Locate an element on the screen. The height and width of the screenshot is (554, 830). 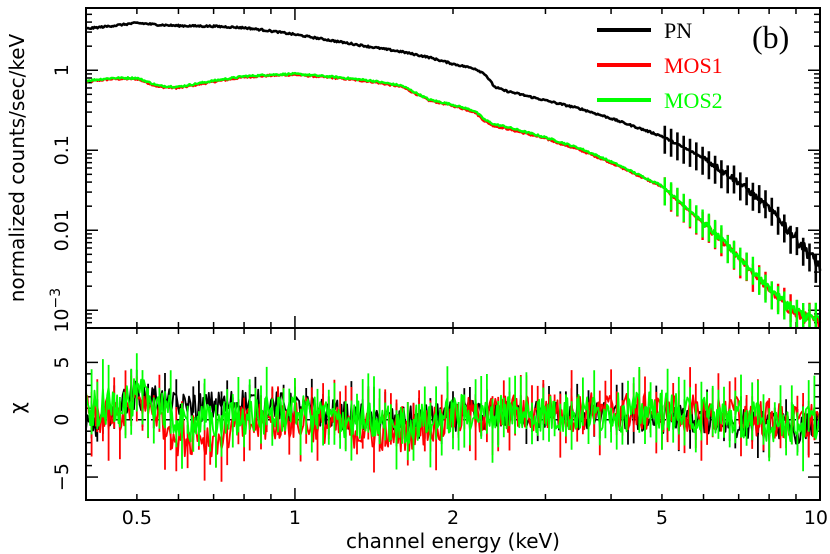
y-tick-label: 0.1 is located at coordinates (62, 150).